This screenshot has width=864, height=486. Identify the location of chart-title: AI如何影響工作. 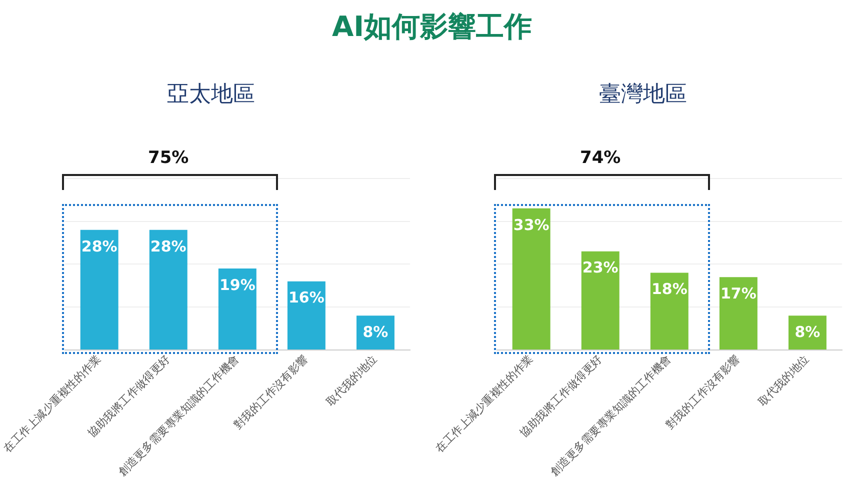
(432, 27).